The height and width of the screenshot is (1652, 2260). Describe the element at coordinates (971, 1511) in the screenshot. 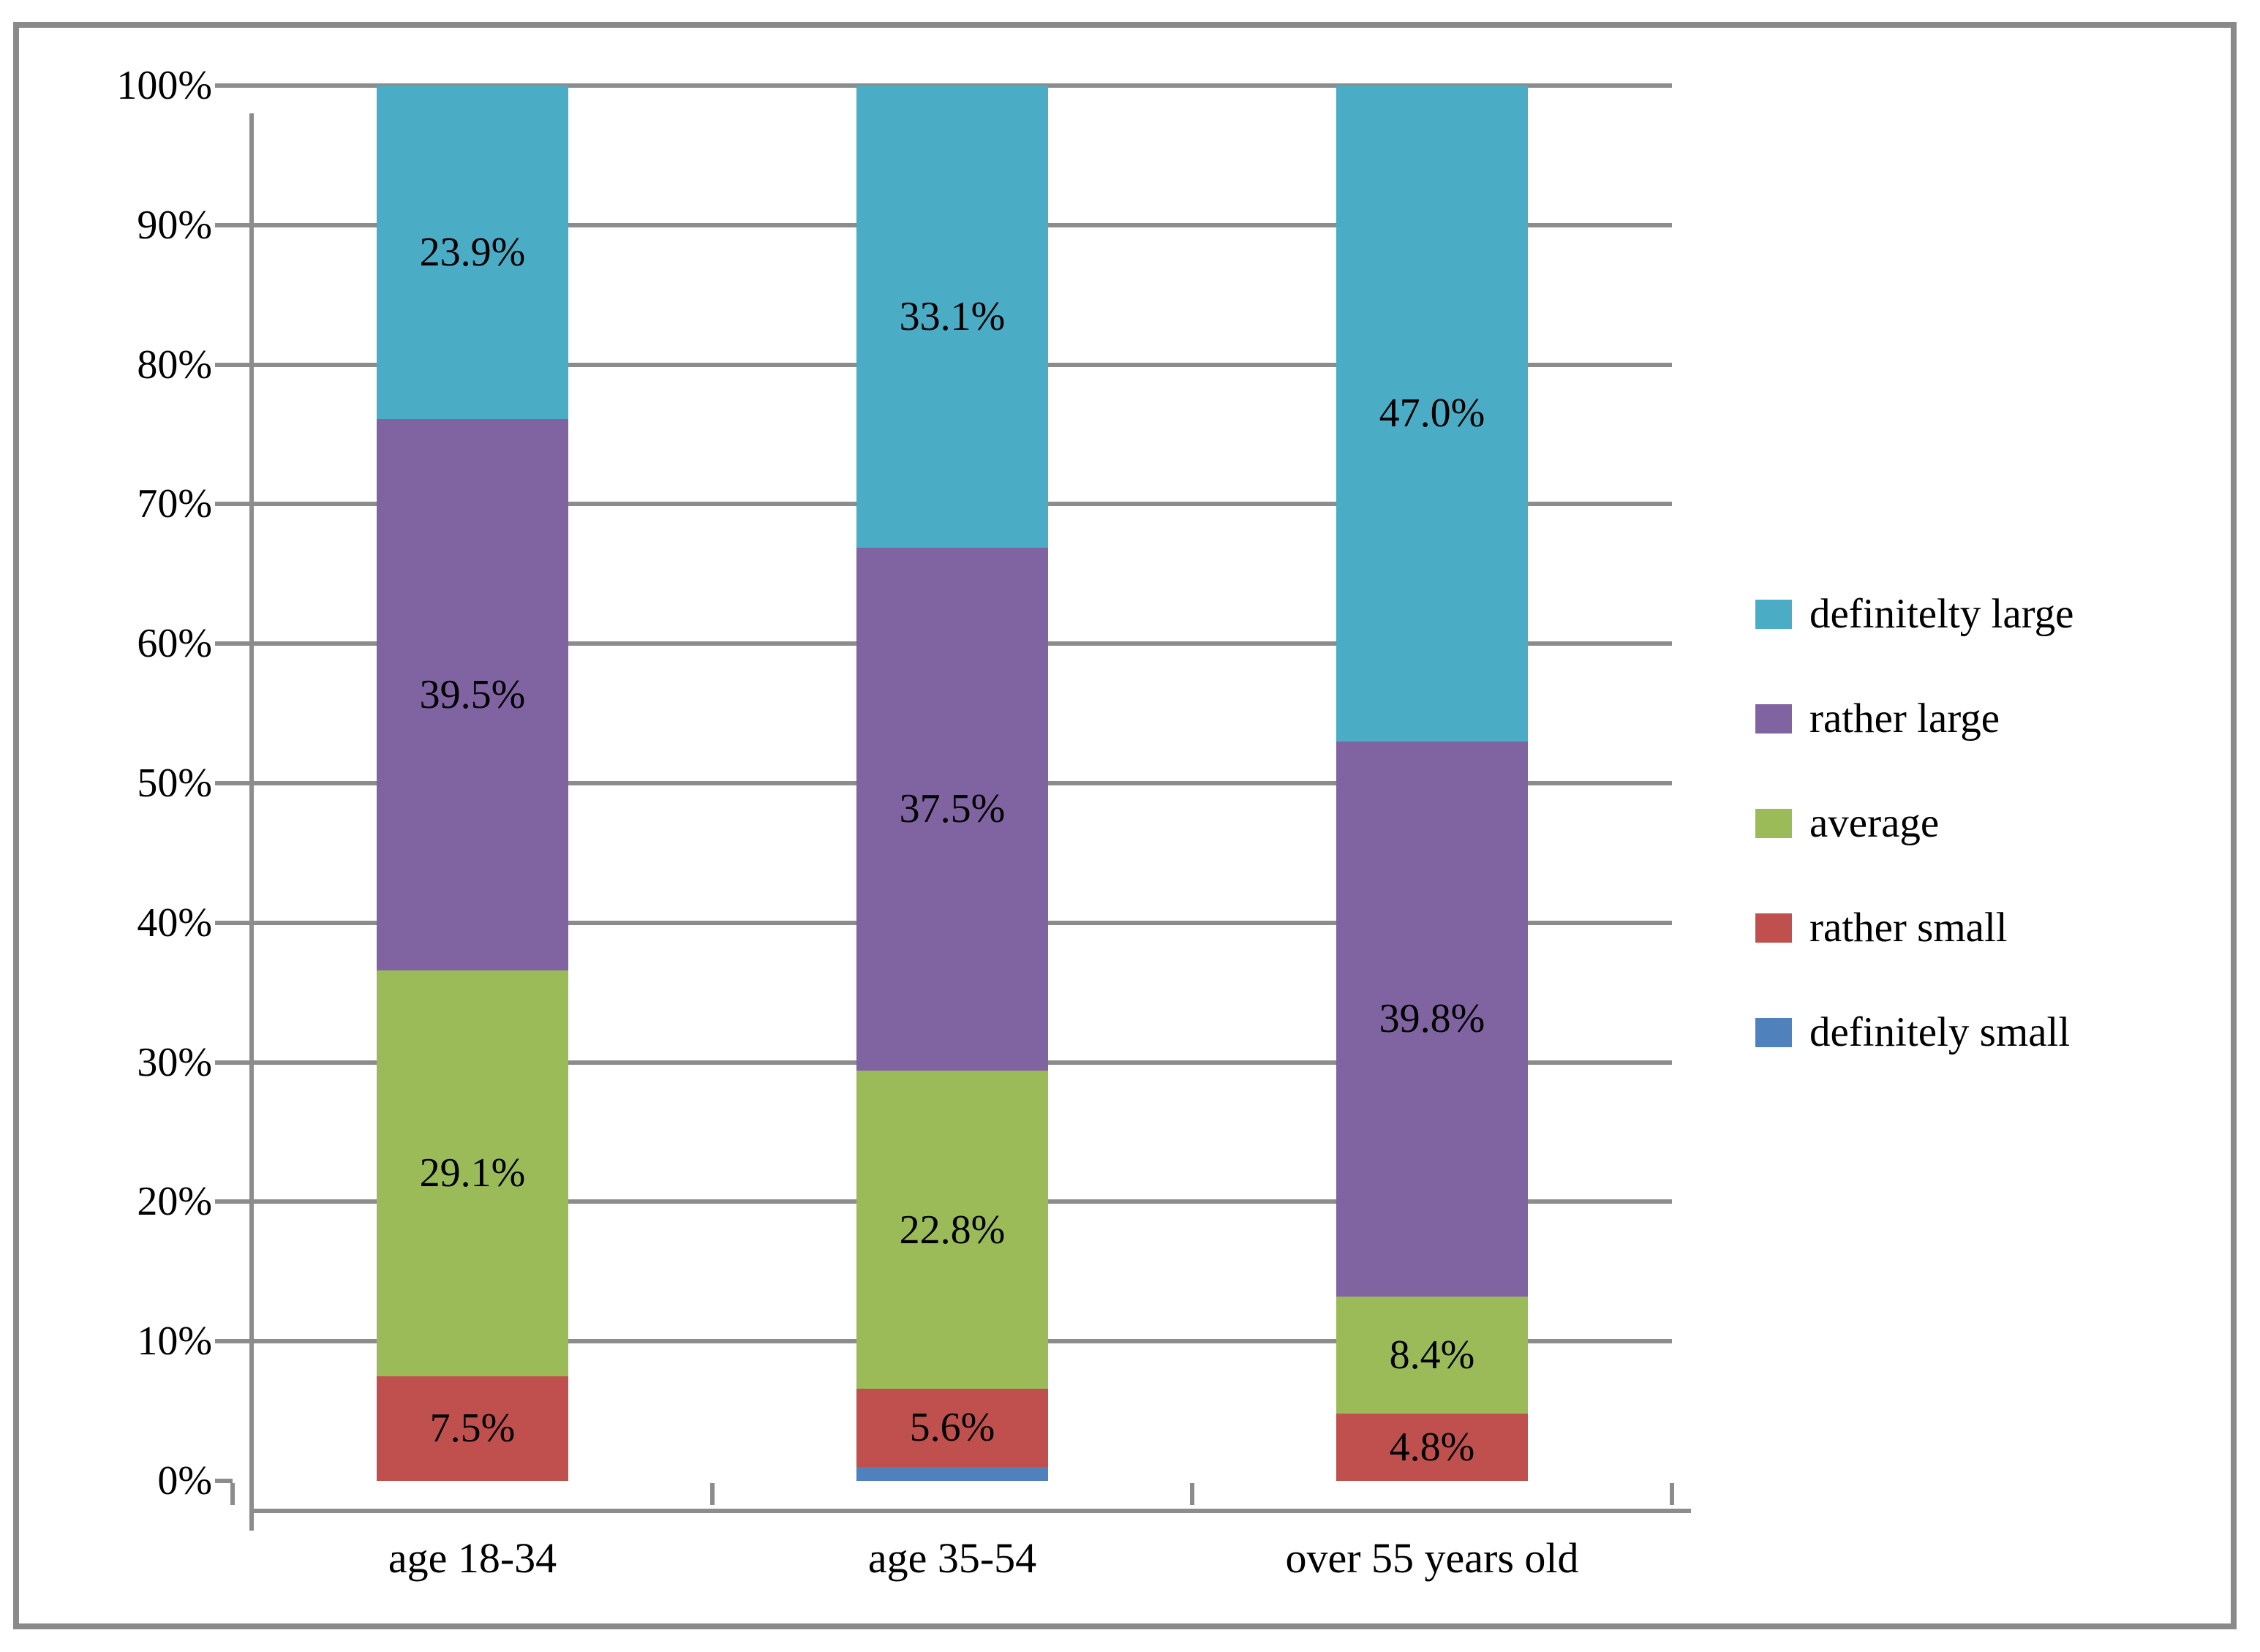

I see `x-axis-line` at that location.